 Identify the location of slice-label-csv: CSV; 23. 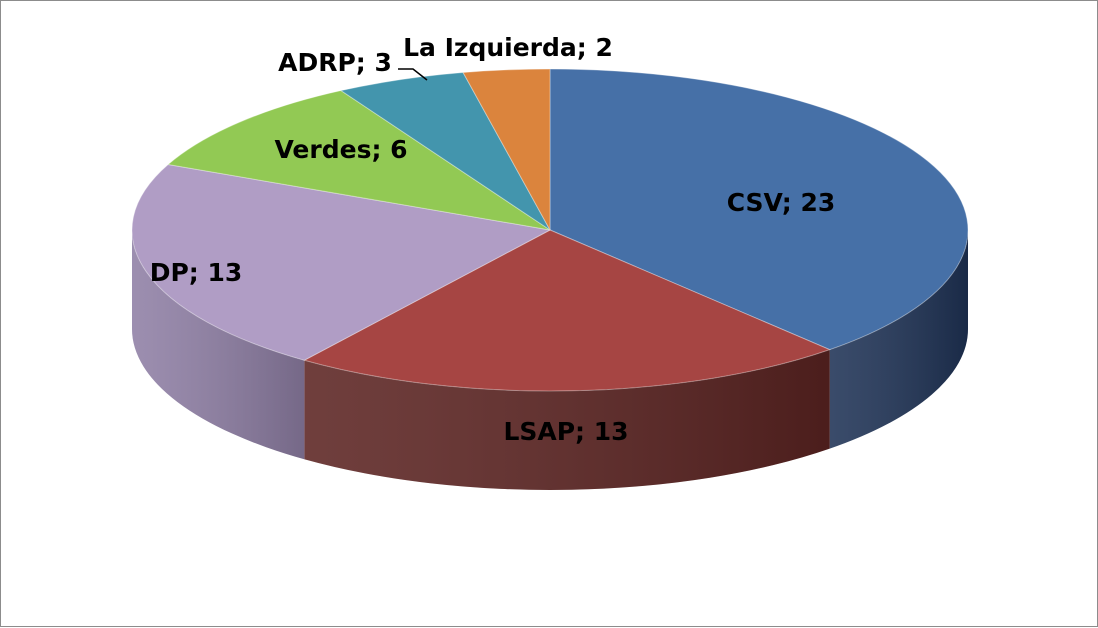
(781, 202).